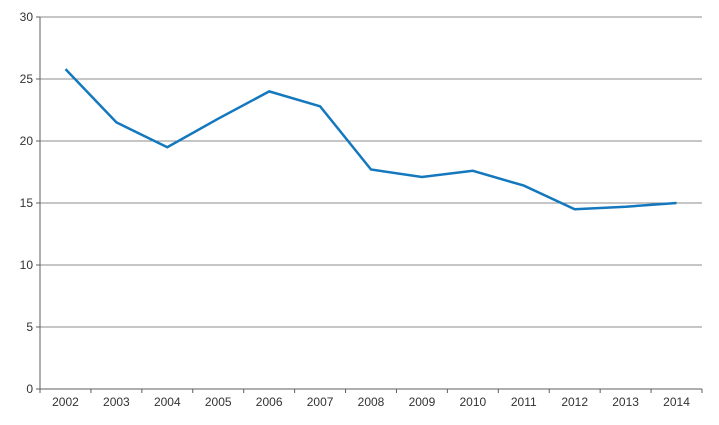 Image resolution: width=719 pixels, height=425 pixels. What do you see at coordinates (29, 327) in the screenshot?
I see `y-axis-tick-label: 5` at bounding box center [29, 327].